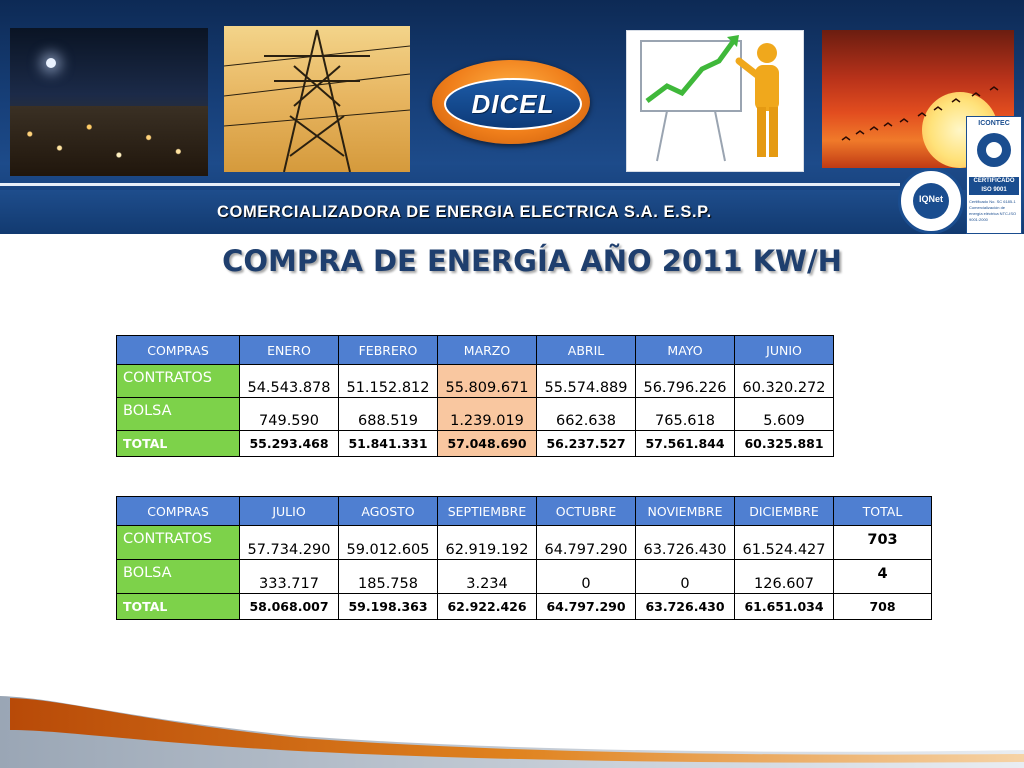  What do you see at coordinates (388, 443) in the screenshot?
I see `table-cell: 51.841.331` at bounding box center [388, 443].